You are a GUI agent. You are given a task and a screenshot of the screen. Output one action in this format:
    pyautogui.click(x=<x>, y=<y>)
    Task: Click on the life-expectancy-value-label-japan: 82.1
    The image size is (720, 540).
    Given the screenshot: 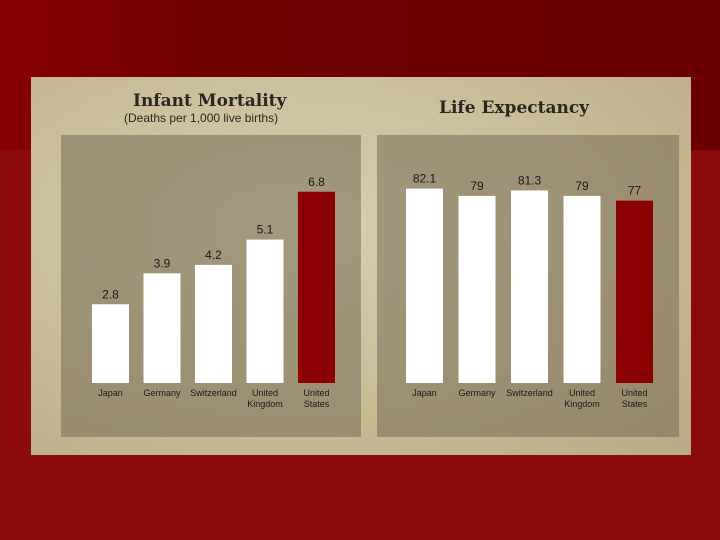 What is the action you would take?
    pyautogui.click(x=425, y=179)
    